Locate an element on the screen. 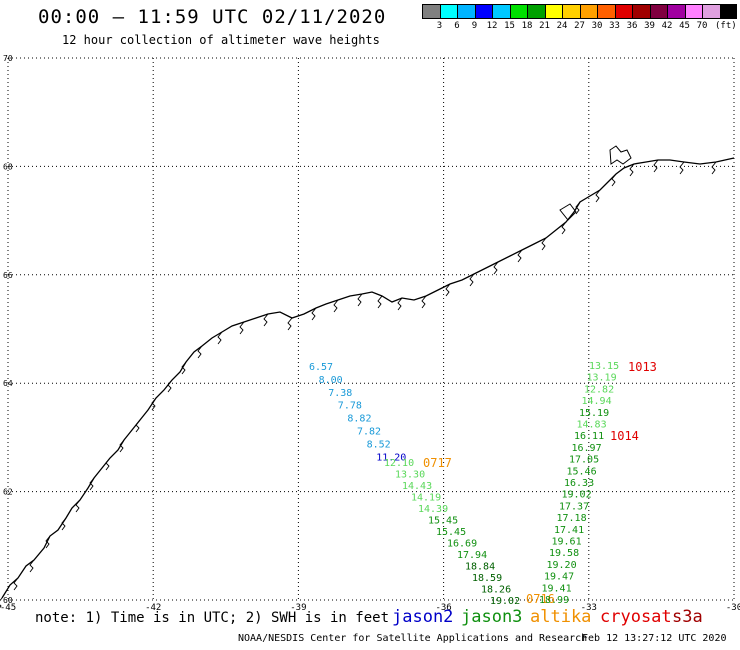 This screenshot has height=650, width=740. satellite-jason3: jason3 is located at coordinates (492, 617).